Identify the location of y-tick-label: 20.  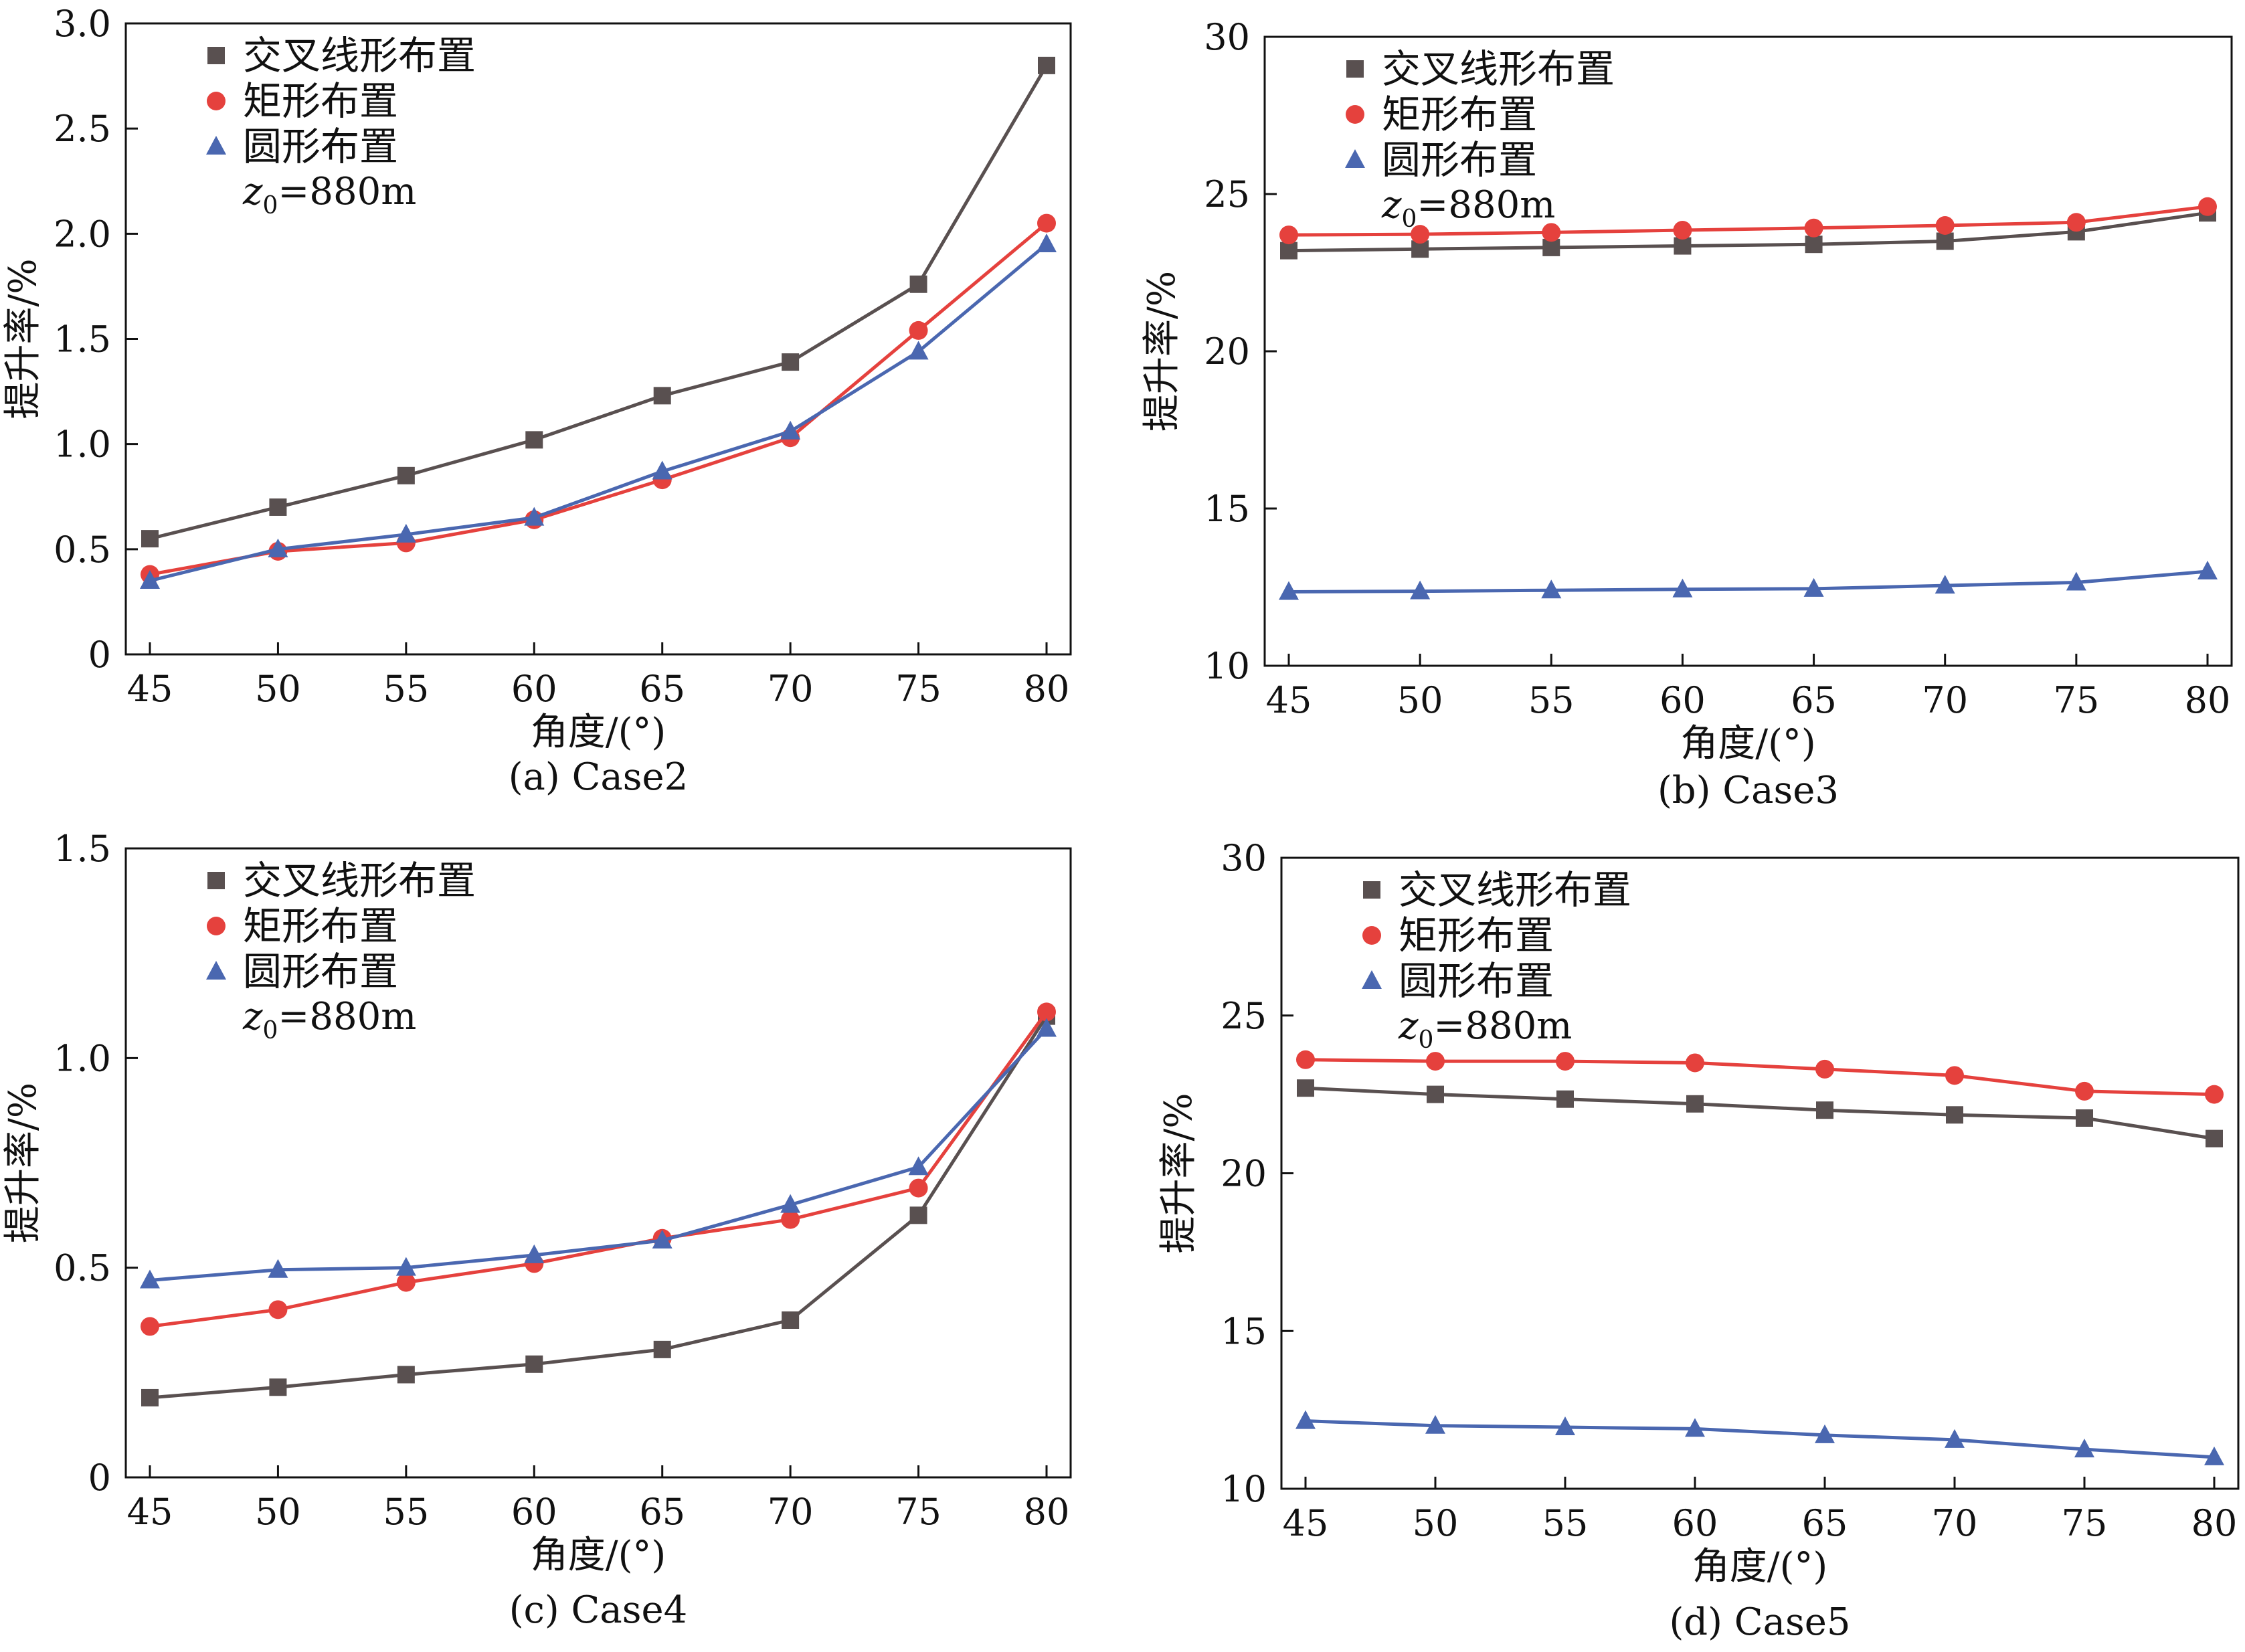
(1244, 1174).